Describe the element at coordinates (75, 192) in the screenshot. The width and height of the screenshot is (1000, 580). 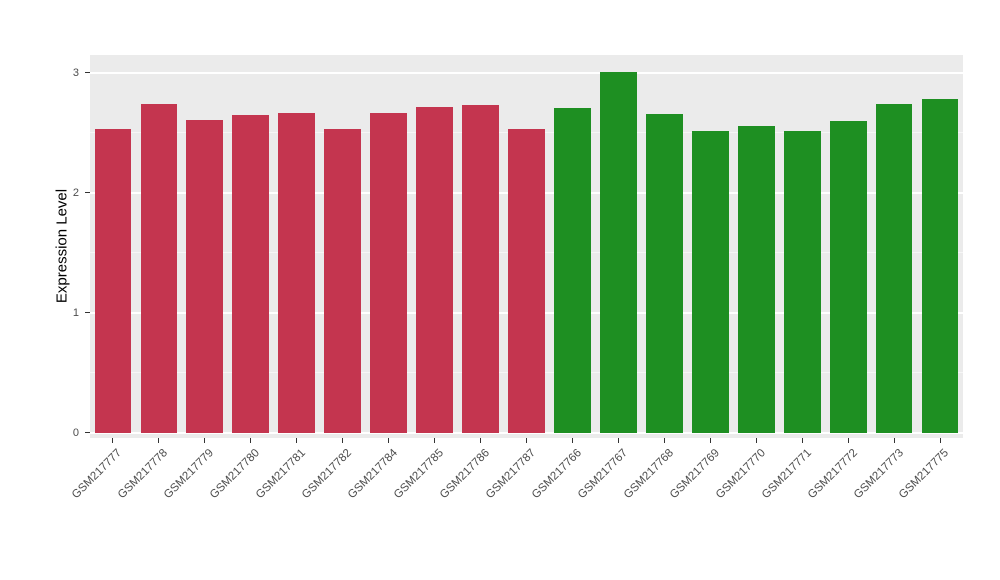
I see `y-tick-label: 2` at that location.